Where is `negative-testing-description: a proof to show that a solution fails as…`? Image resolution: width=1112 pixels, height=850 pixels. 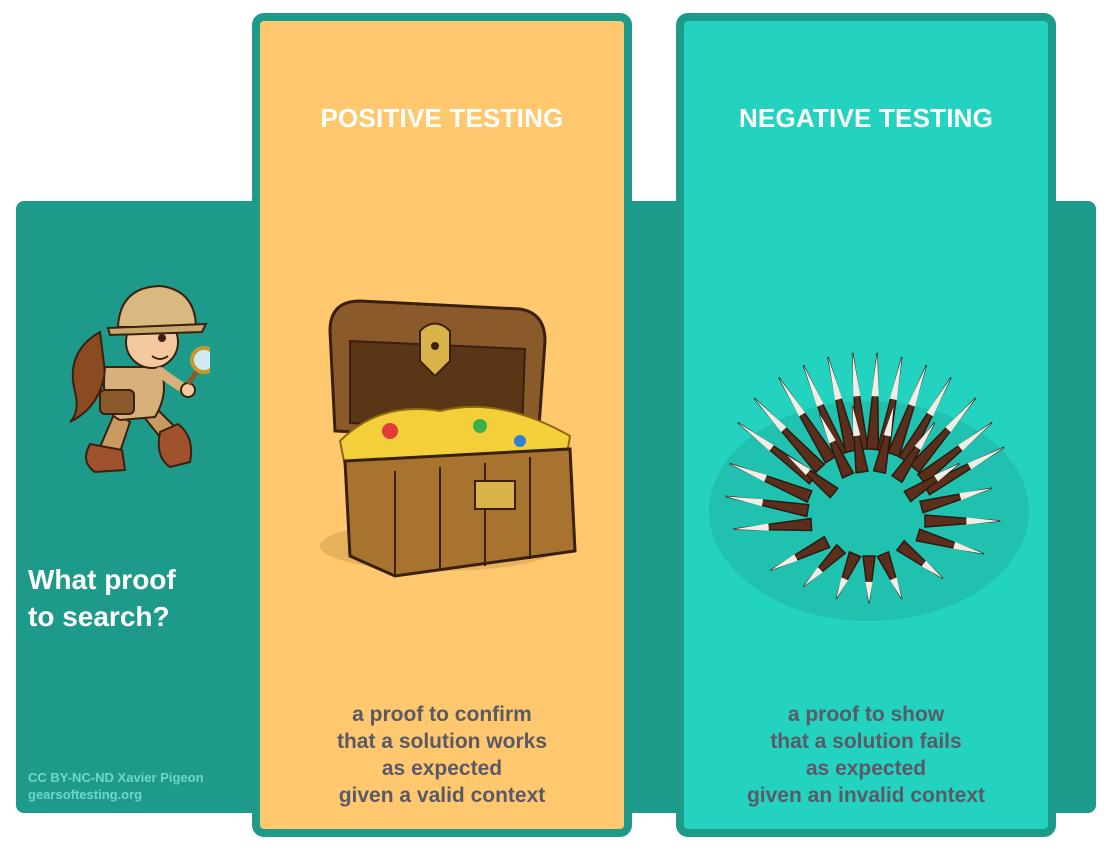 negative-testing-description: a proof to show that a solution fails as… is located at coordinates (866, 755).